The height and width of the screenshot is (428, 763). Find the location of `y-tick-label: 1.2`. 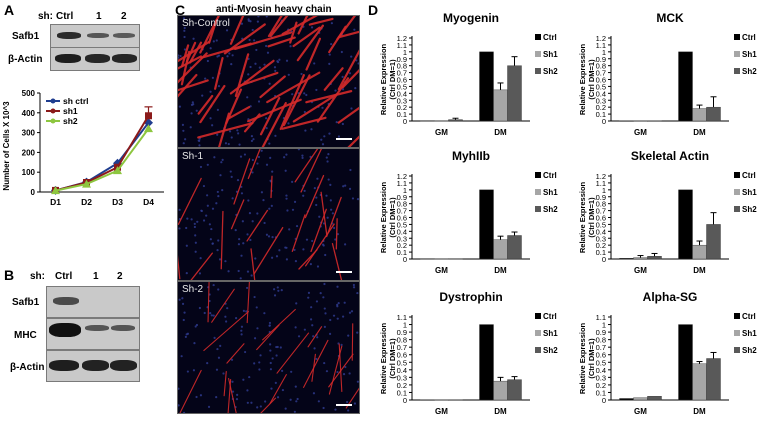

y-tick-label: 1.2 is located at coordinates (601, 38).